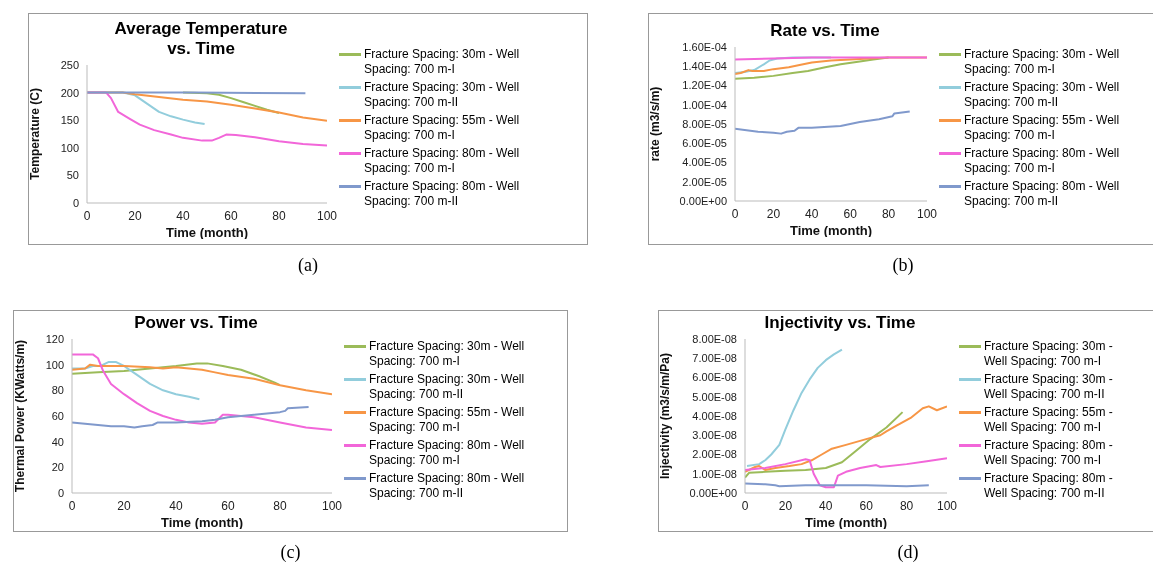 The image size is (1153, 580). I want to click on y-tick-label: 8.00E-05, so click(704, 123).